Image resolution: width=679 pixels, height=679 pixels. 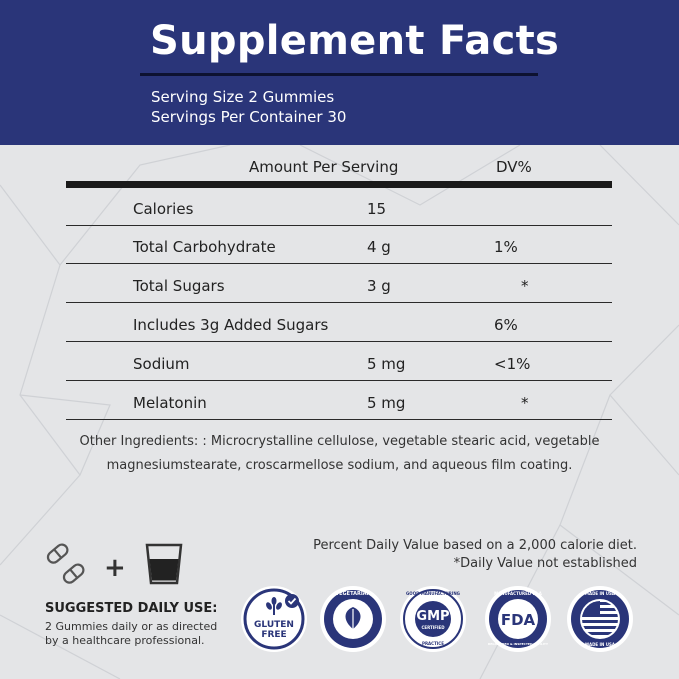 What do you see at coordinates (600, 593) in the screenshot?
I see `usa-ring-top: MADE IN USA` at bounding box center [600, 593].